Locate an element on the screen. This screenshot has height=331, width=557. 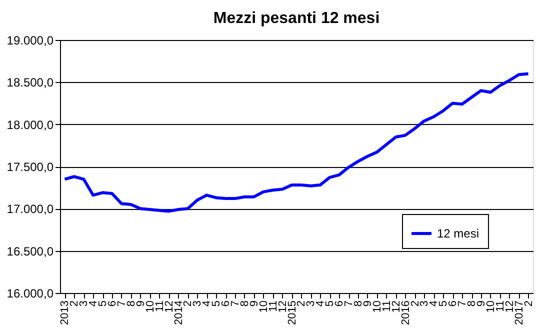
x-tick-label: 2 is located at coordinates (528, 303).